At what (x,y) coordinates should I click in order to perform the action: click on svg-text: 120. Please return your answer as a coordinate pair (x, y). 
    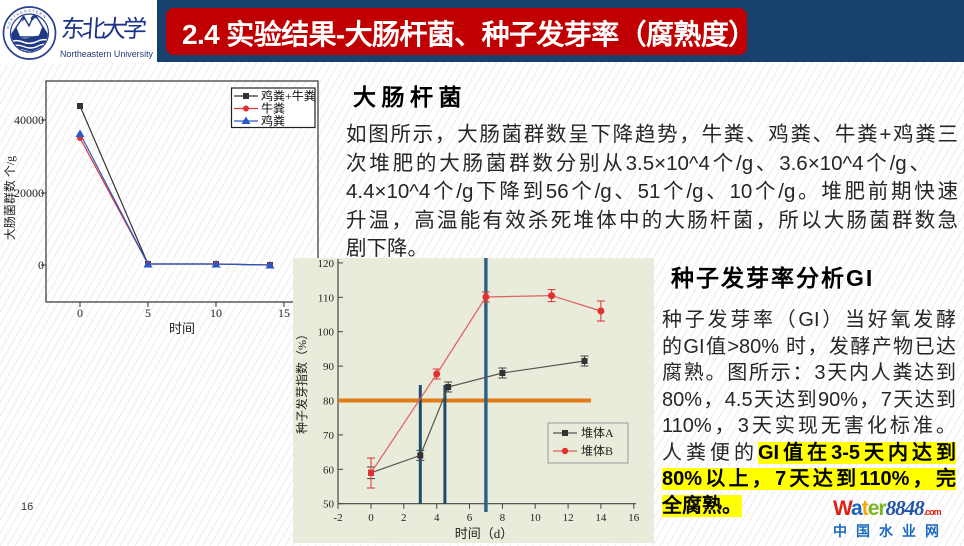
    Looking at the image, I should click on (326, 264).